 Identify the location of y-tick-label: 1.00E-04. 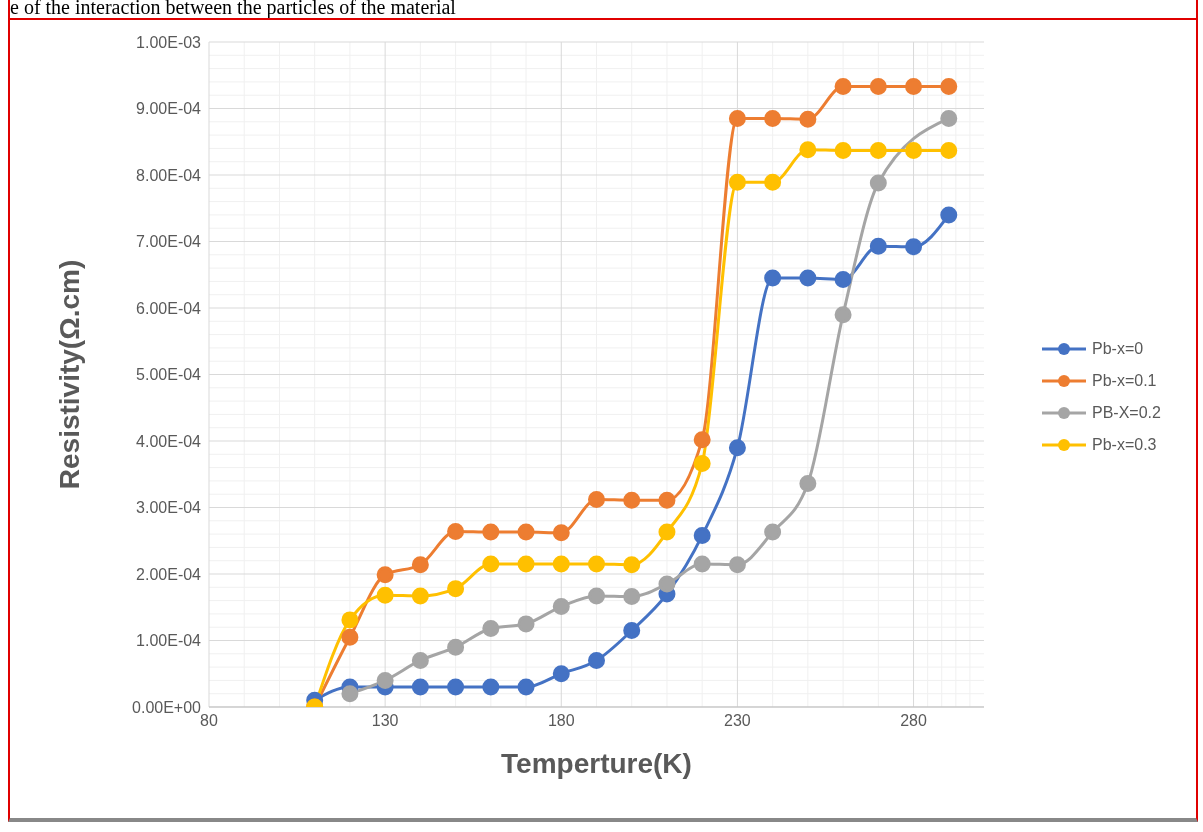
(169, 641).